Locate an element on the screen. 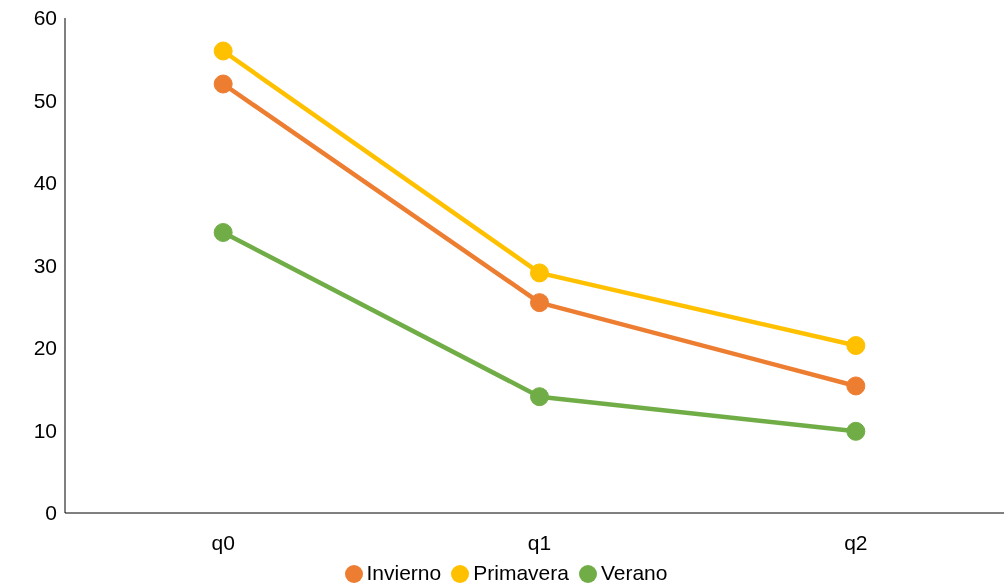  legend-label: Verano is located at coordinates (634, 572).